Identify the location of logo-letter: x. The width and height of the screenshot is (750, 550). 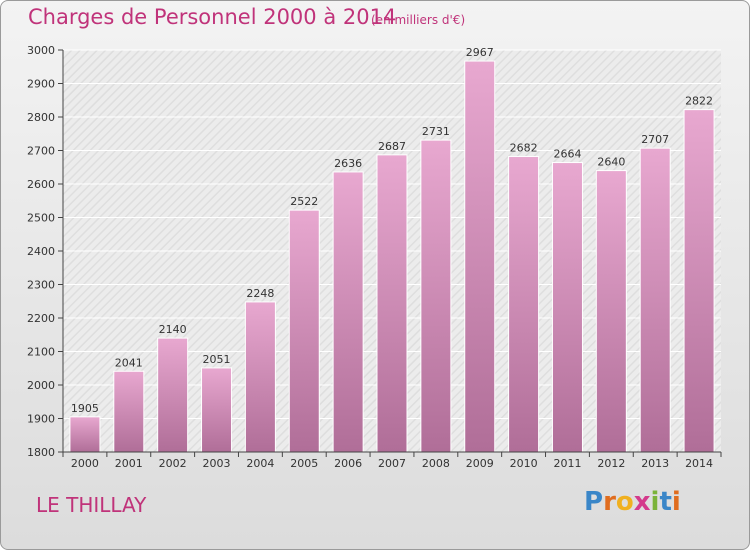
(642, 502).